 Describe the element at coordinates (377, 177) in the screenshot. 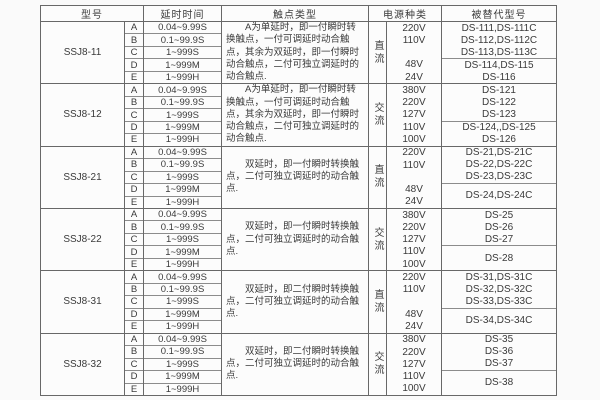

I see `power-kind-cell: 直流` at that location.